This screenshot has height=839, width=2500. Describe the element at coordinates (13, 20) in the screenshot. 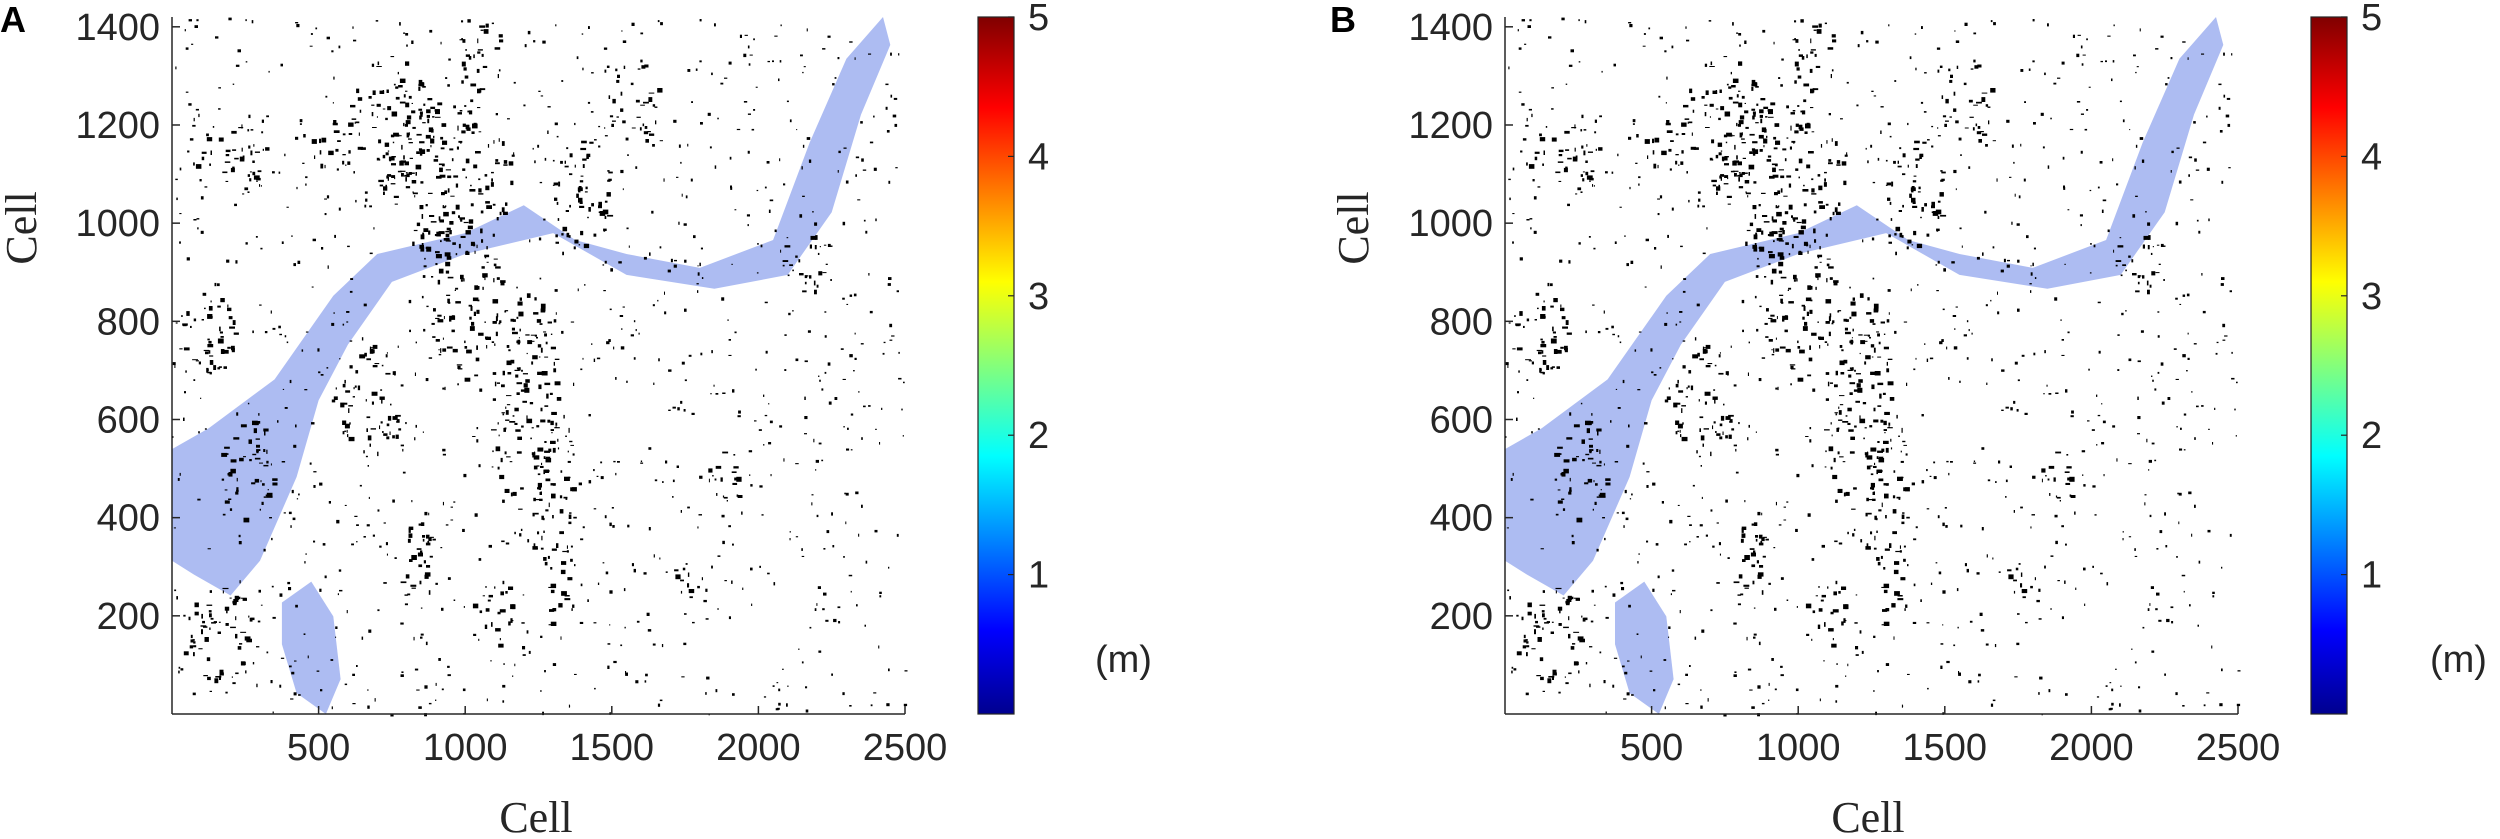

I see `panel-label-a: A` at that location.